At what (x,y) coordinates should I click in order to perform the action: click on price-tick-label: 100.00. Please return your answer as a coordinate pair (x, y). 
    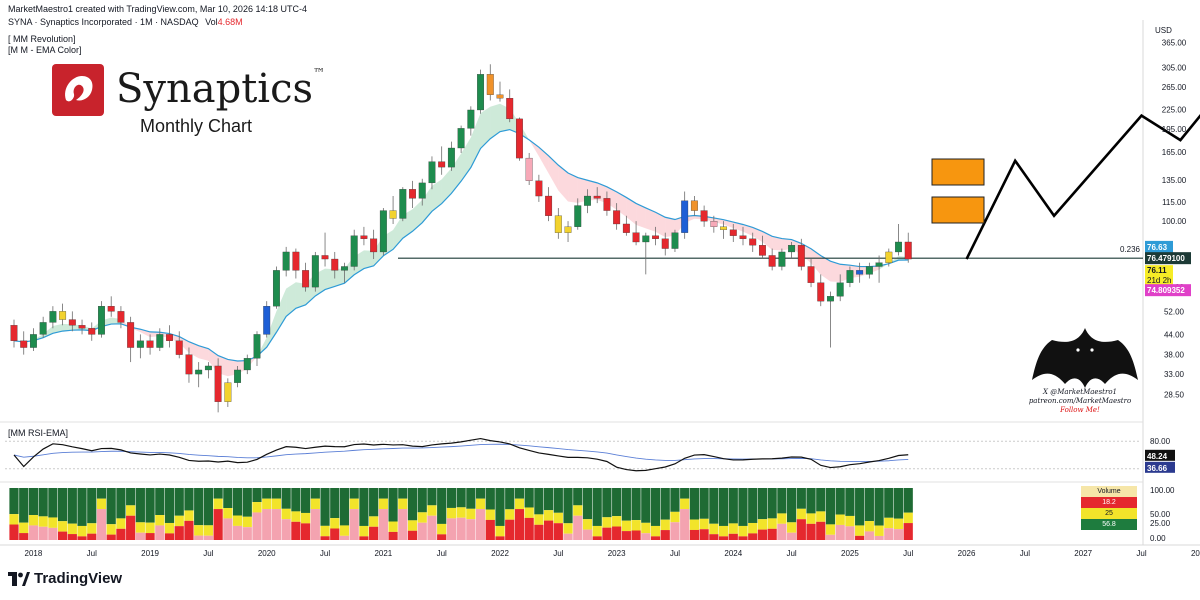
    Looking at the image, I should click on (1174, 221).